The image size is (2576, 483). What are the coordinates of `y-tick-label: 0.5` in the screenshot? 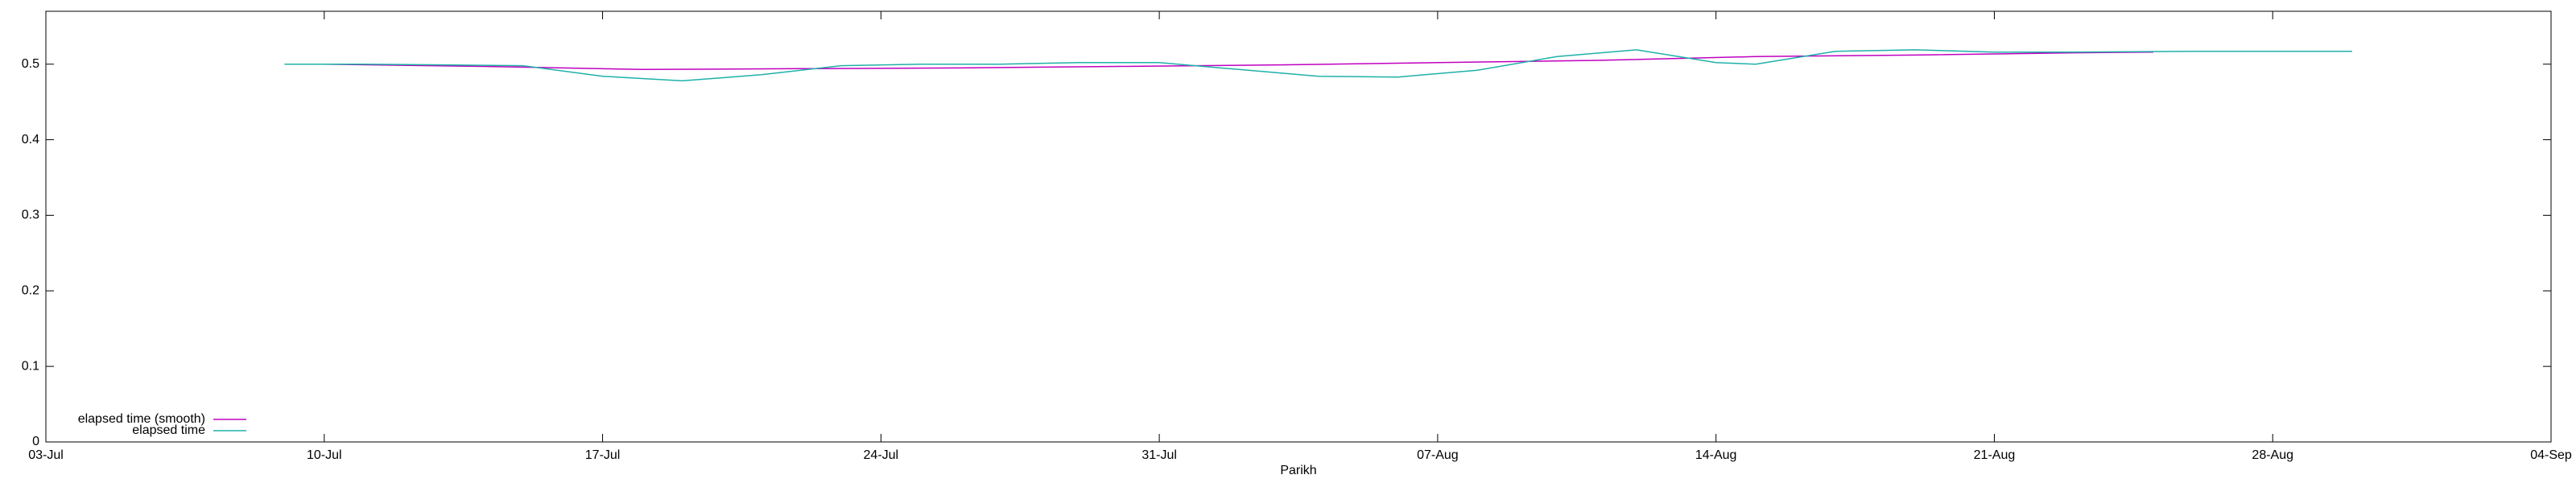 It's located at (30, 64).